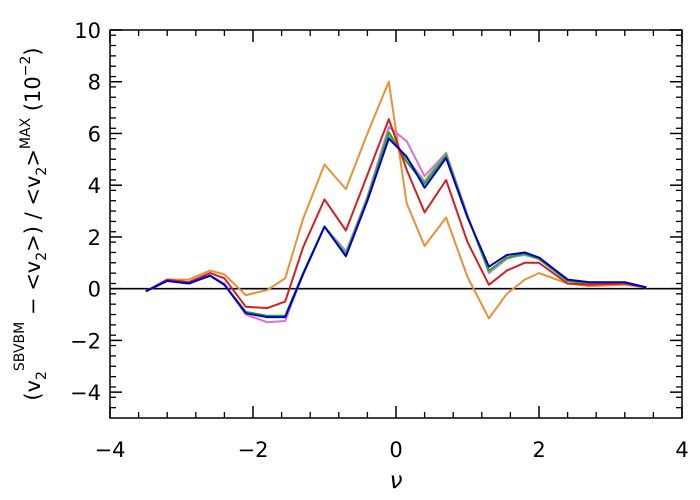 This screenshot has height=500, width=700. I want to click on y-tick-label: 6, so click(94, 134).